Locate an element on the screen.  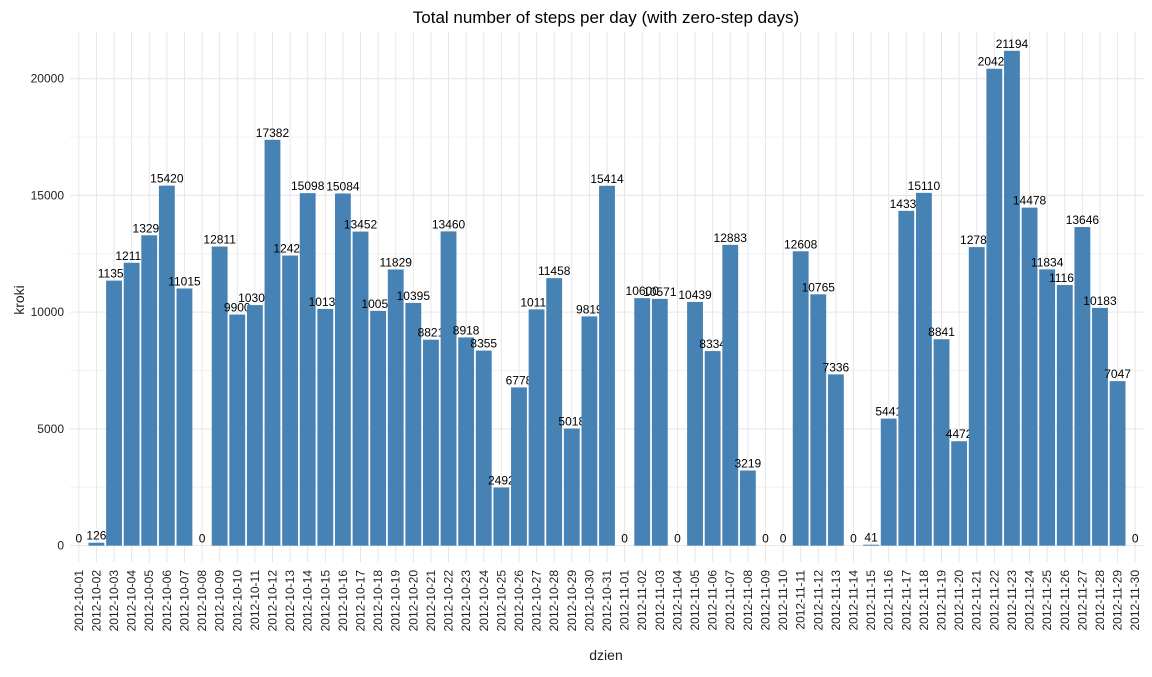
data-label: 8821 is located at coordinates (431, 333).